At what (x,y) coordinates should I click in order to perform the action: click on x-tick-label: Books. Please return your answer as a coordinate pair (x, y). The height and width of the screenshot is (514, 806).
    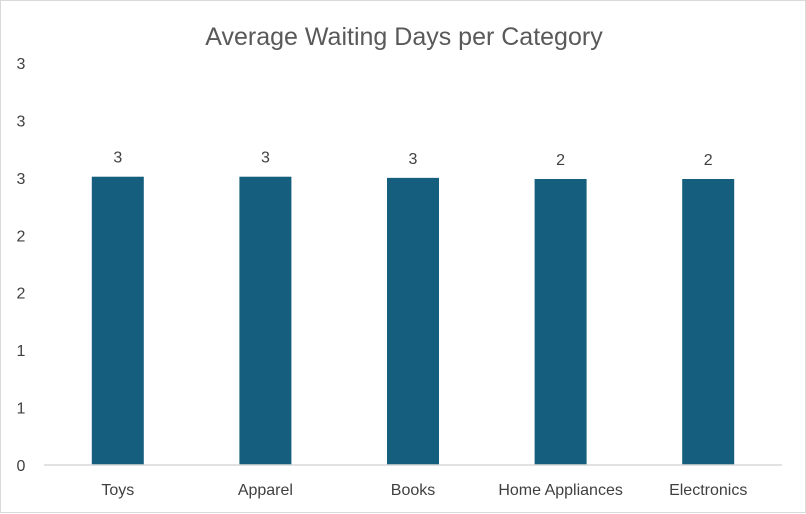
    Looking at the image, I should click on (413, 490).